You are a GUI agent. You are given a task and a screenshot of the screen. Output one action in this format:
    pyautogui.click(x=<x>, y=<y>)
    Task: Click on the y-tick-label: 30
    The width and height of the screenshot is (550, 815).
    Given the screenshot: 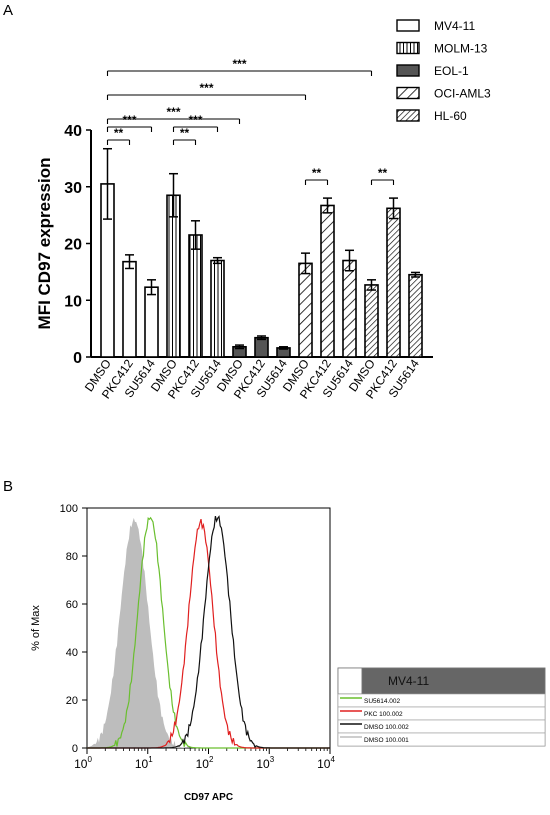 What is the action you would take?
    pyautogui.click(x=73, y=188)
    